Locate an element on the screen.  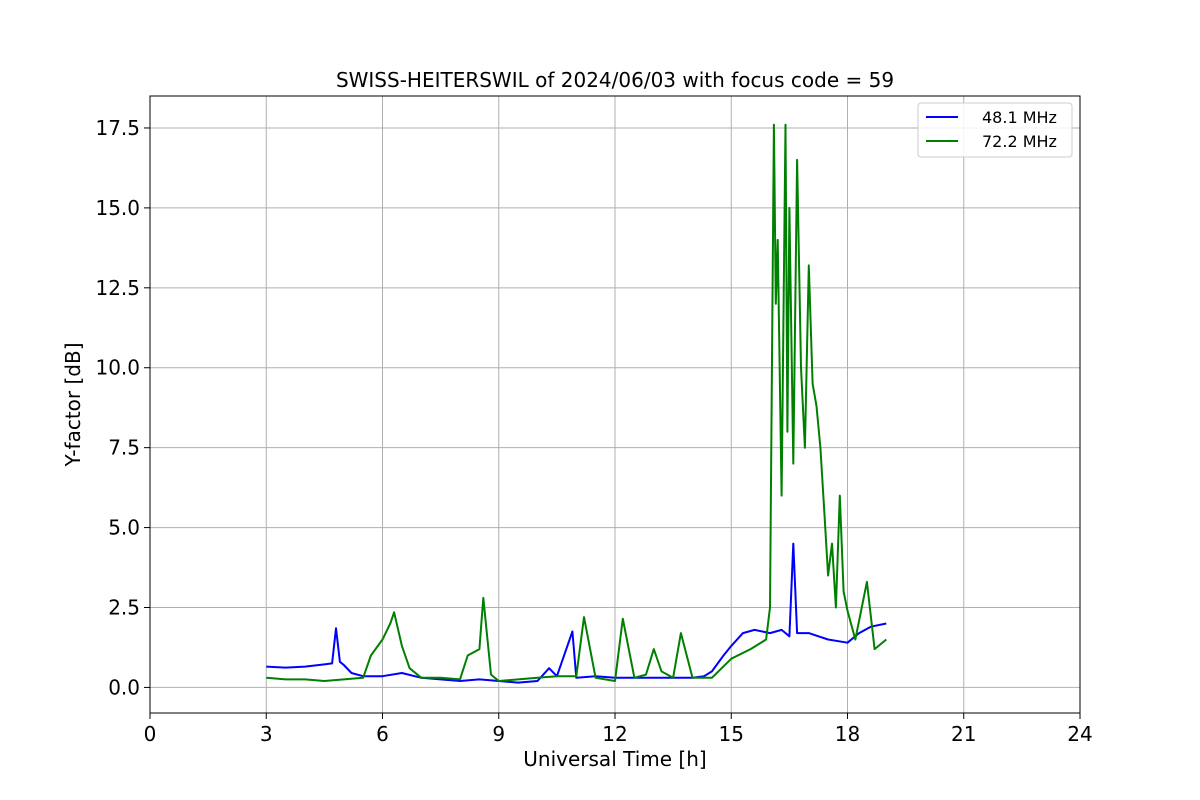
x-tick-label: 3 is located at coordinates (266, 734).